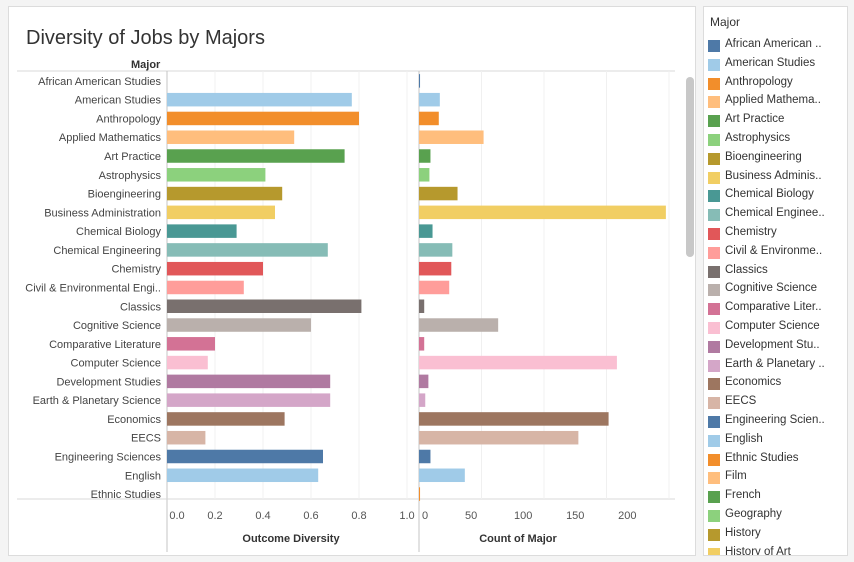  Describe the element at coordinates (775, 497) in the screenshot. I see `legend-item: French` at that location.